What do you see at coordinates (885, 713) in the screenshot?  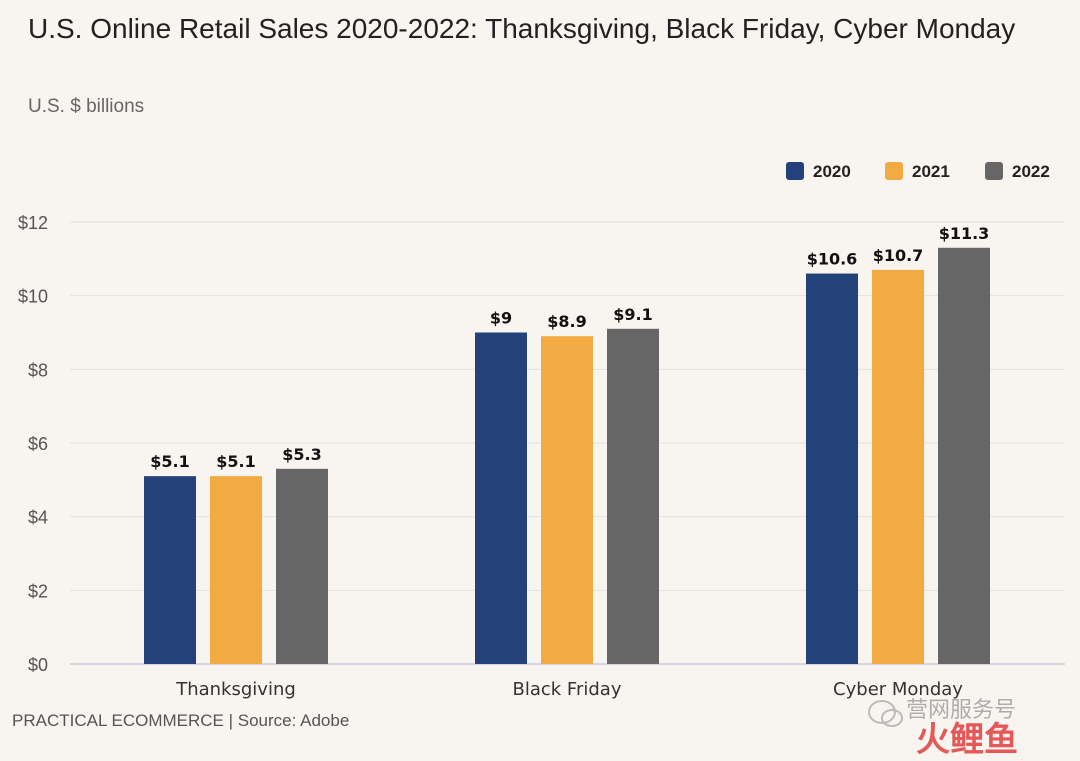 I see `chat-bubble-icon` at bounding box center [885, 713].